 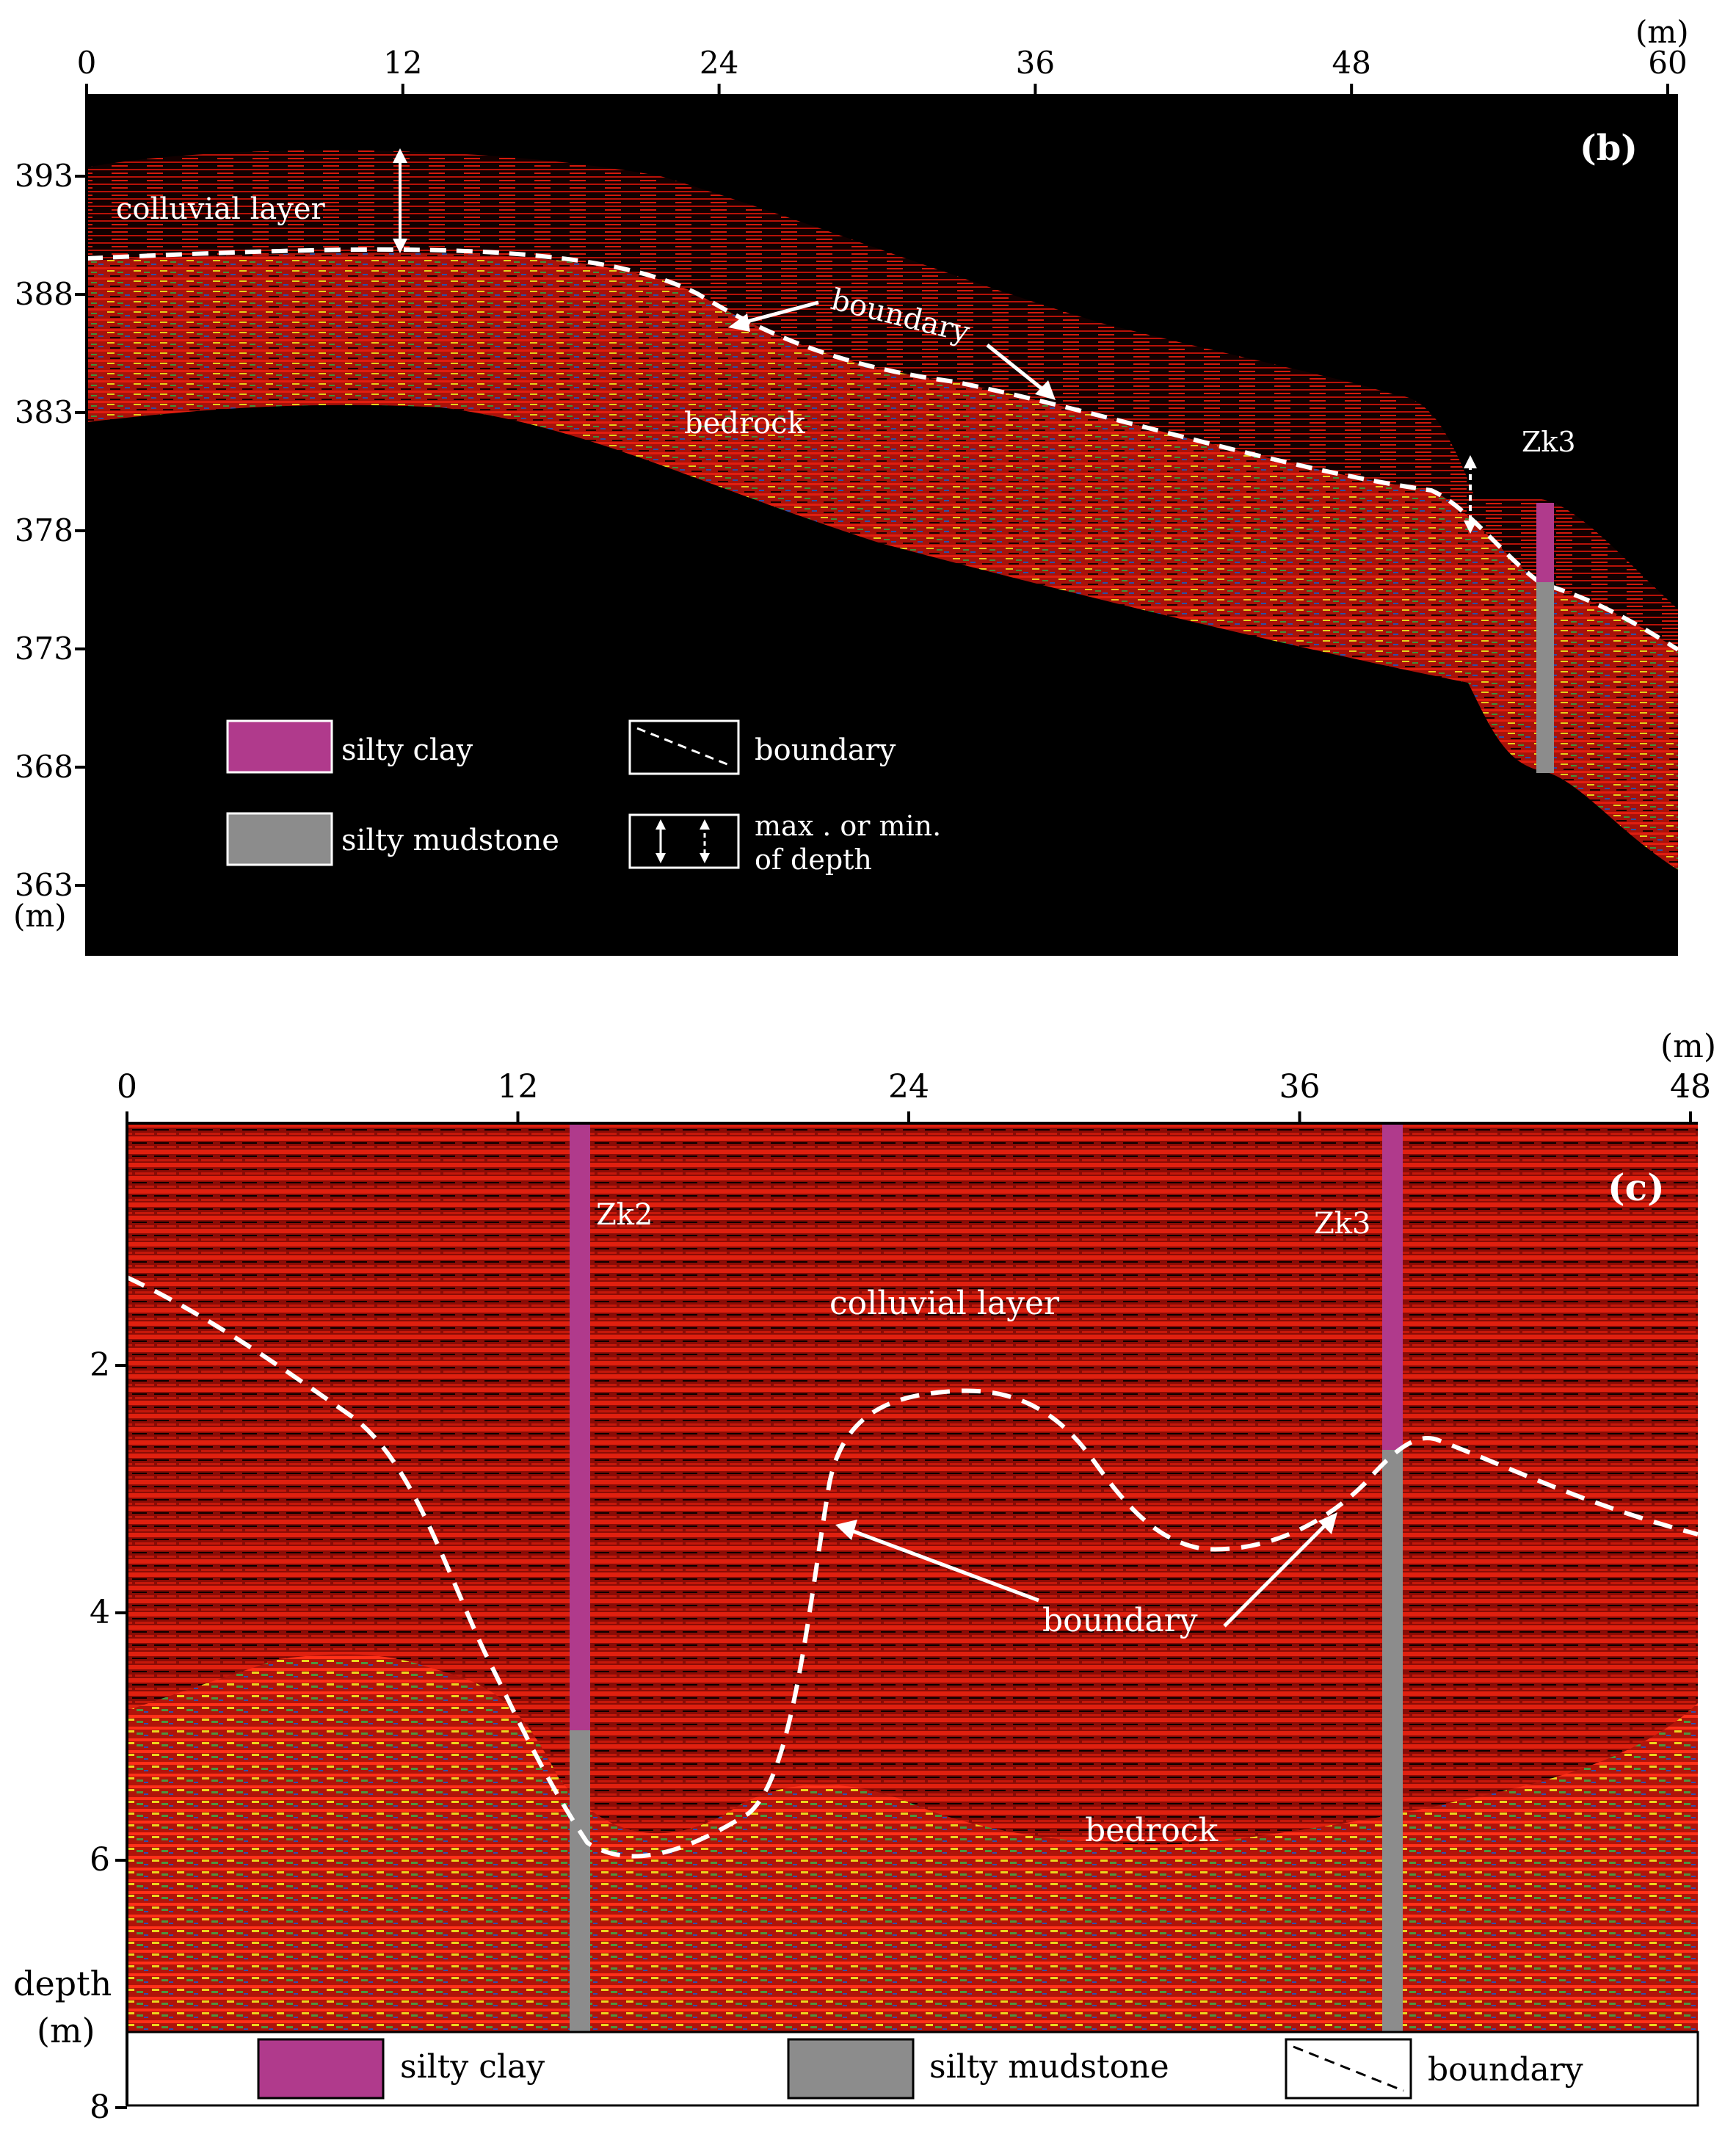 I want to click on panel-b-y-tick-label-6: 363, so click(x=44, y=885).